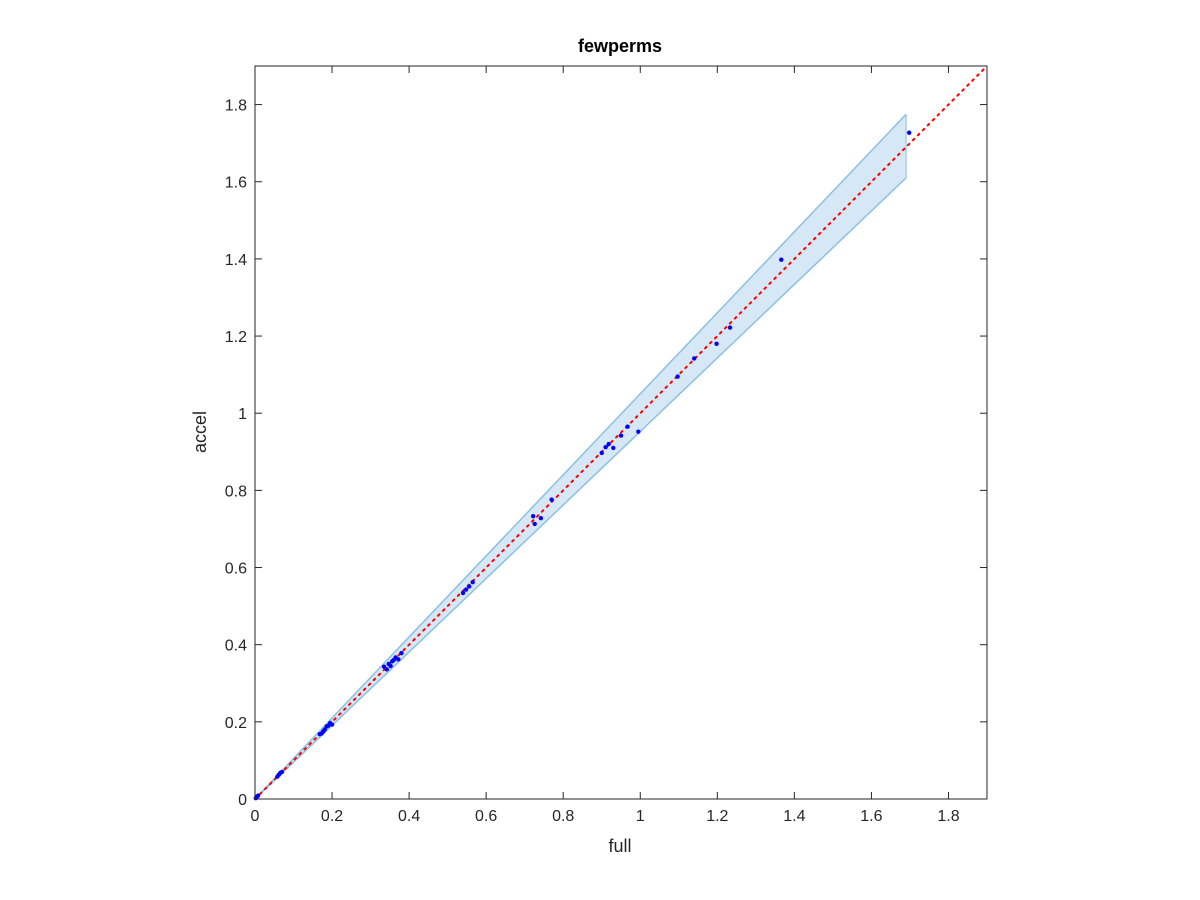 The image size is (1200, 900). What do you see at coordinates (619, 846) in the screenshot?
I see `x-axis-label: full` at bounding box center [619, 846].